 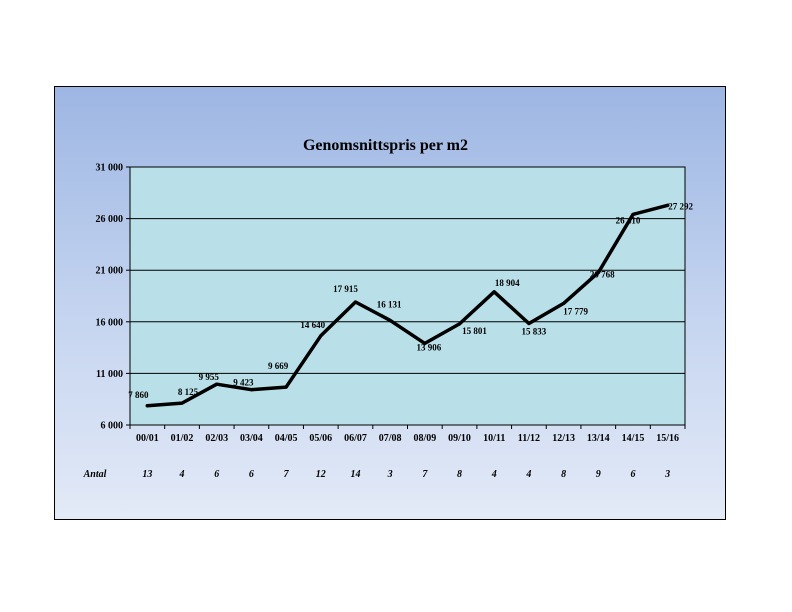 What do you see at coordinates (138, 395) in the screenshot?
I see `data-label: 7 860` at bounding box center [138, 395].